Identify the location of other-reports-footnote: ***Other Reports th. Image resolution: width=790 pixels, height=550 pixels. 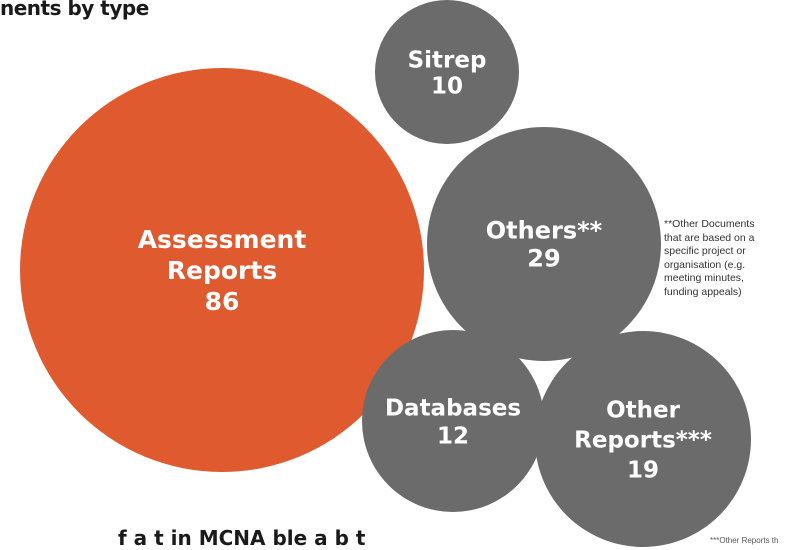
(744, 540).